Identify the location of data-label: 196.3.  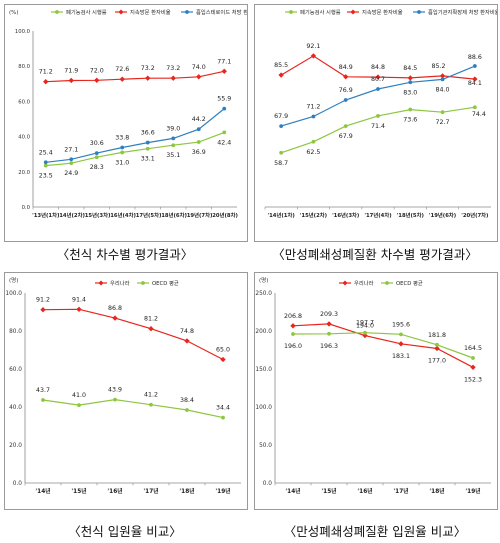
(329, 346).